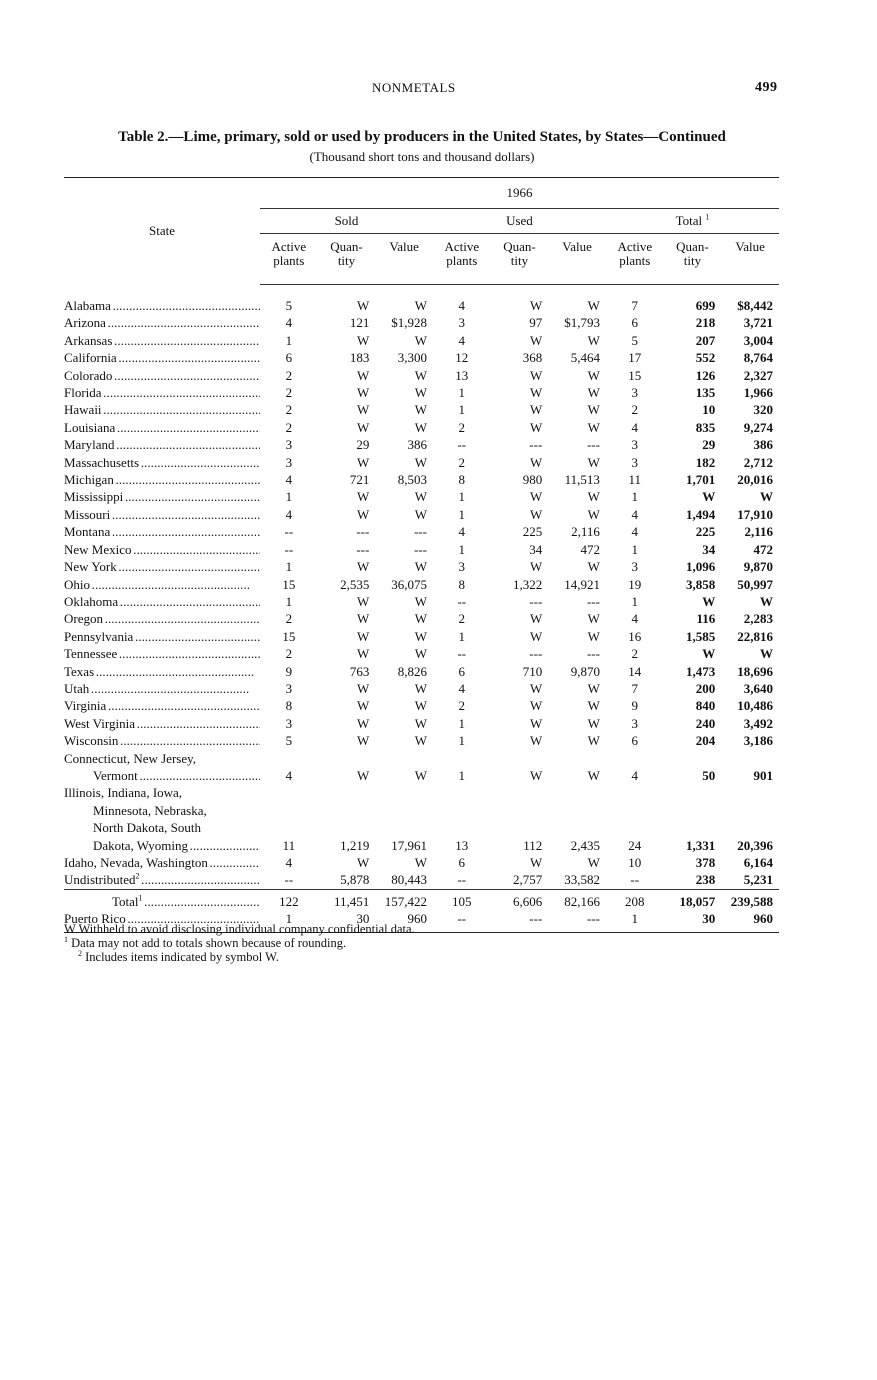  Describe the element at coordinates (585, 358) in the screenshot. I see `value-used: 5,464` at that location.